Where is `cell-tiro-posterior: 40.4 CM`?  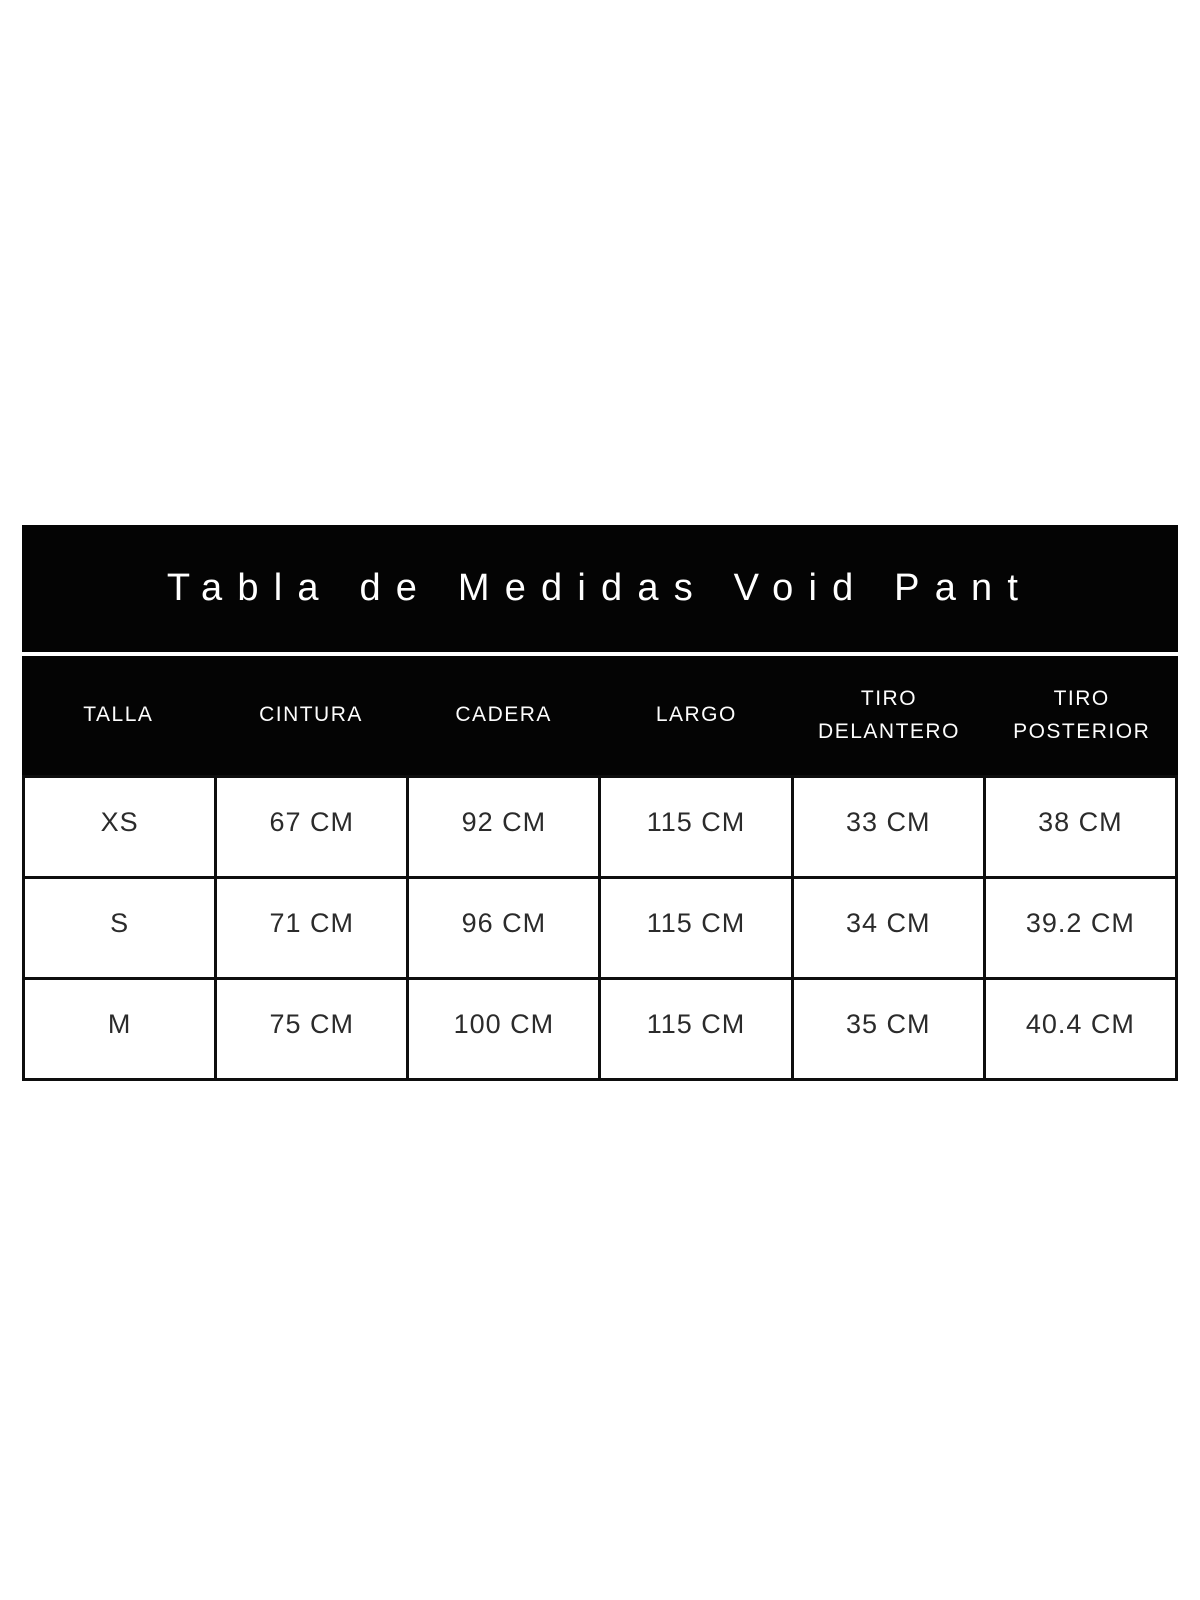 cell-tiro-posterior: 40.4 CM is located at coordinates (1080, 1029).